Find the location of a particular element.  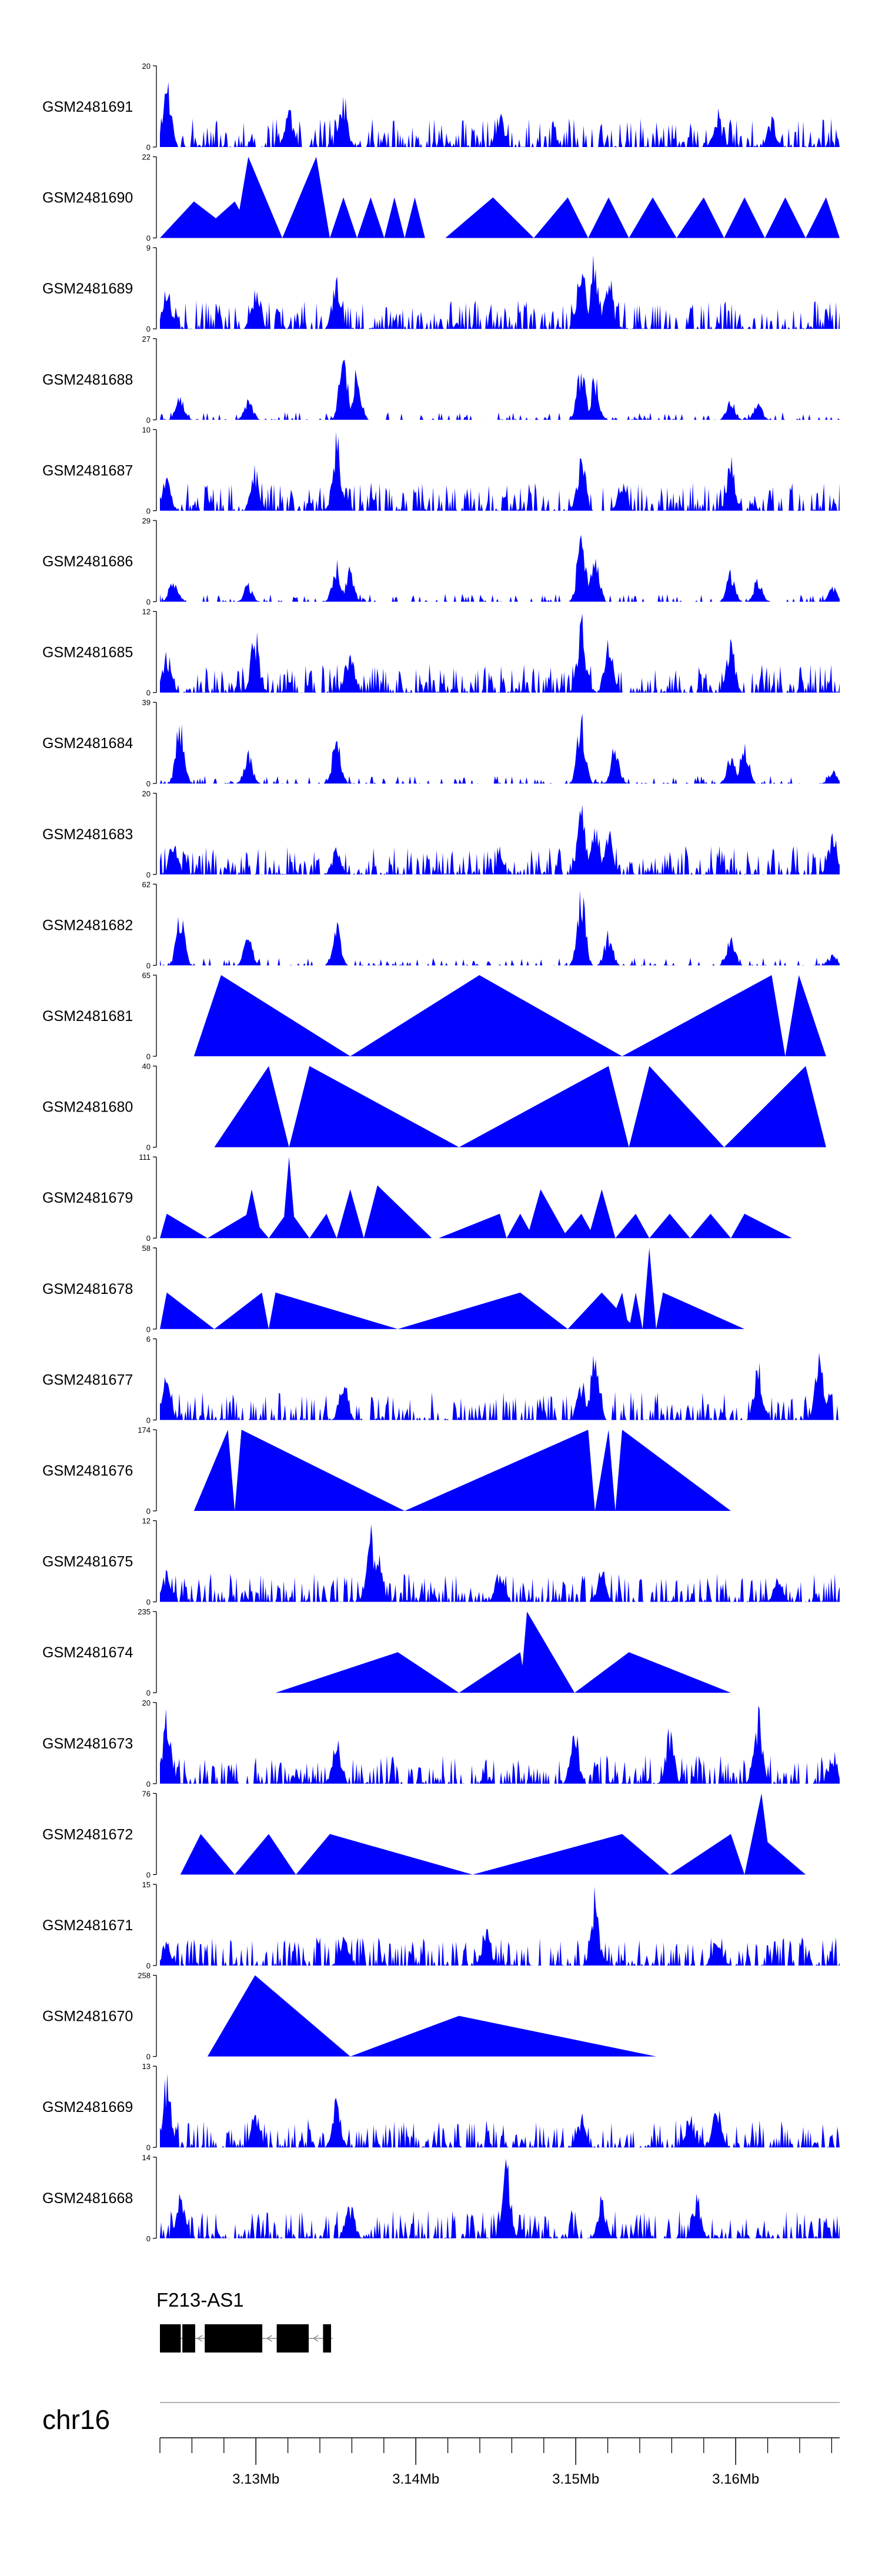

track-GSM2481671: GSM2481671 15 0 is located at coordinates (441, 1925).